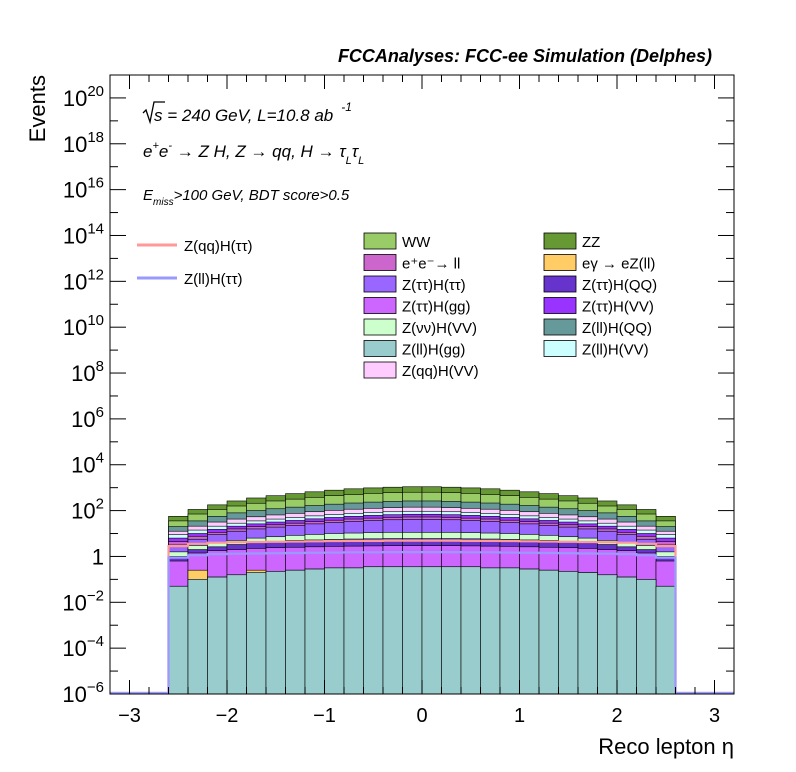  What do you see at coordinates (607, 634) in the screenshot?
I see `bar-z-ll-h-gg--22` at bounding box center [607, 634].